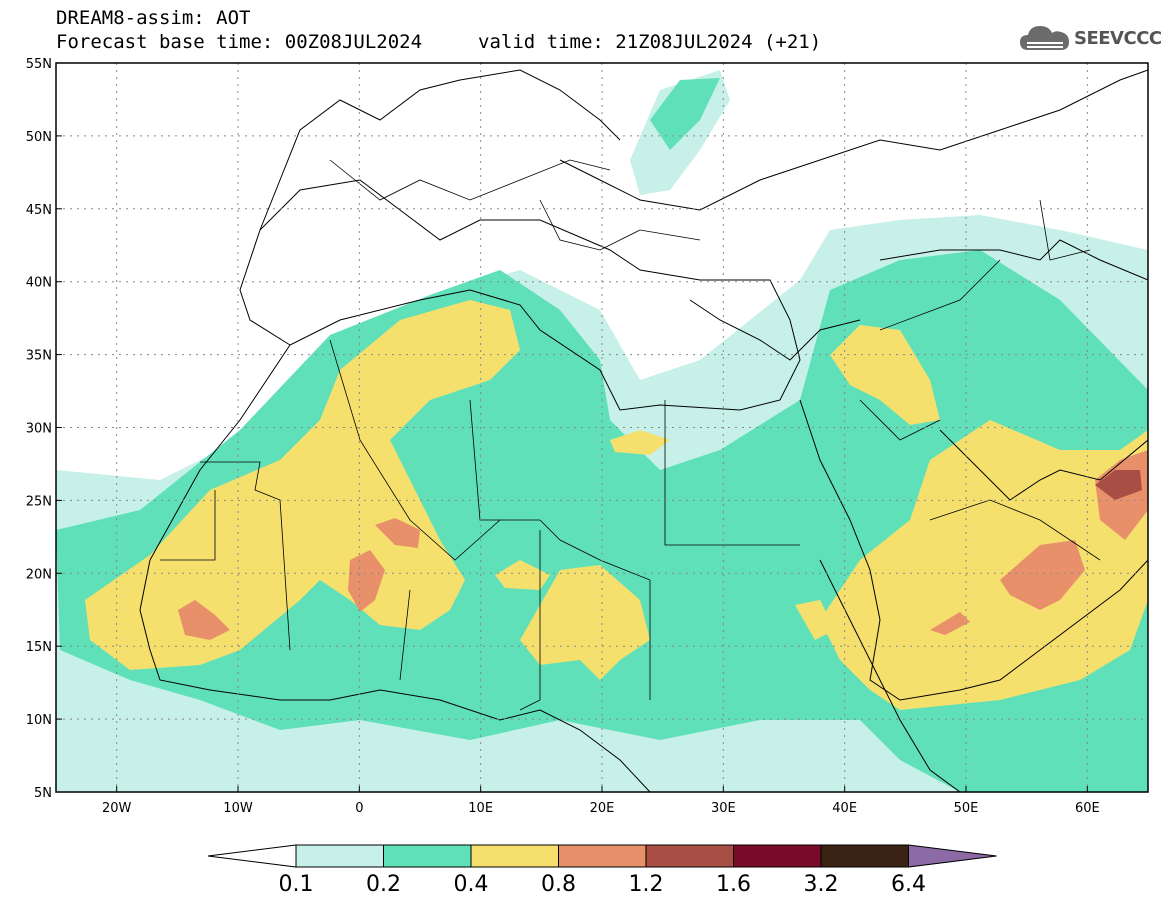 The image size is (1165, 905). What do you see at coordinates (39, 429) in the screenshot?
I see `lat-tick-label: 30N` at bounding box center [39, 429].